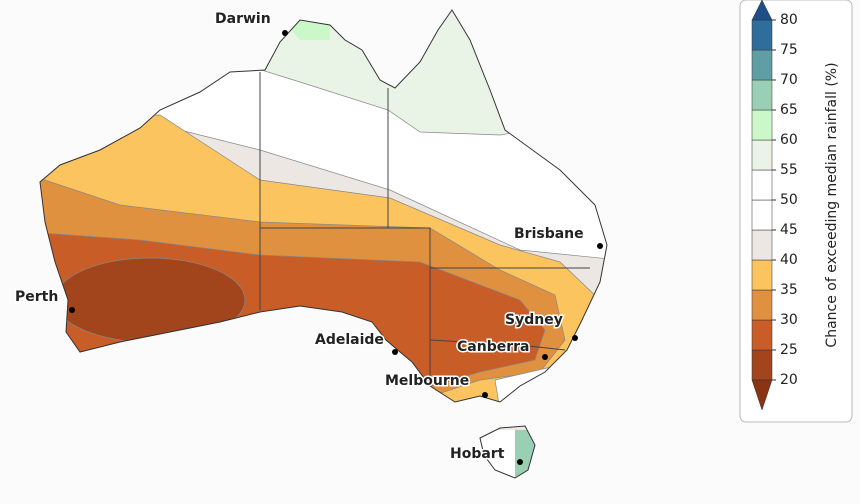  I want to click on city-label: Darwin, so click(243, 19).